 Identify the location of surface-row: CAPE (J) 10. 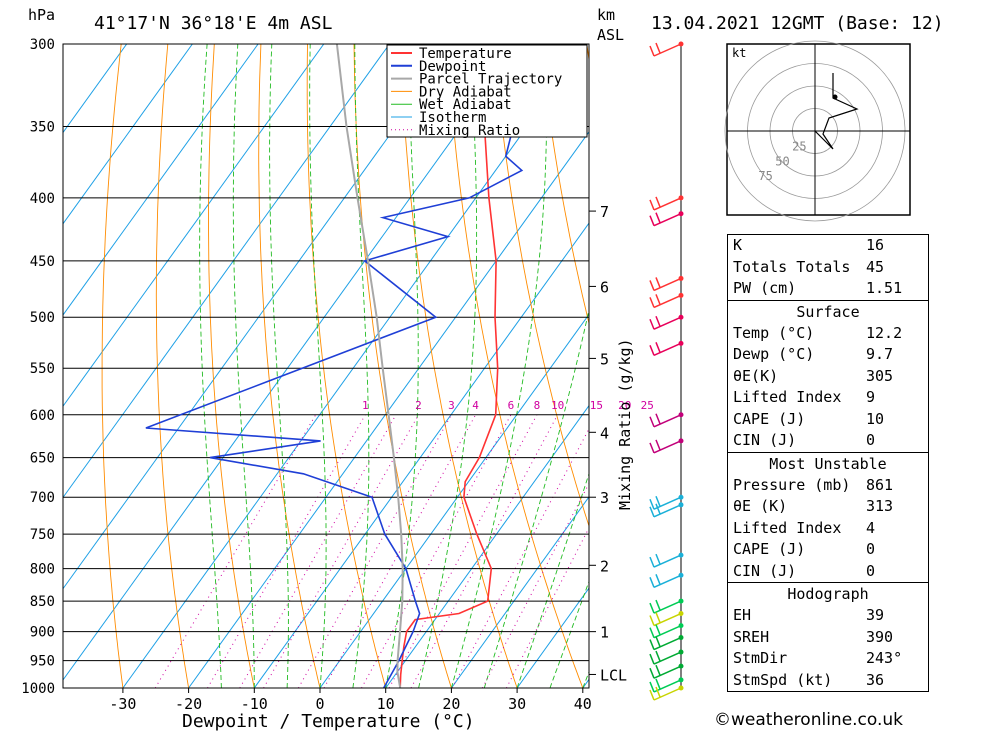
(828, 420).